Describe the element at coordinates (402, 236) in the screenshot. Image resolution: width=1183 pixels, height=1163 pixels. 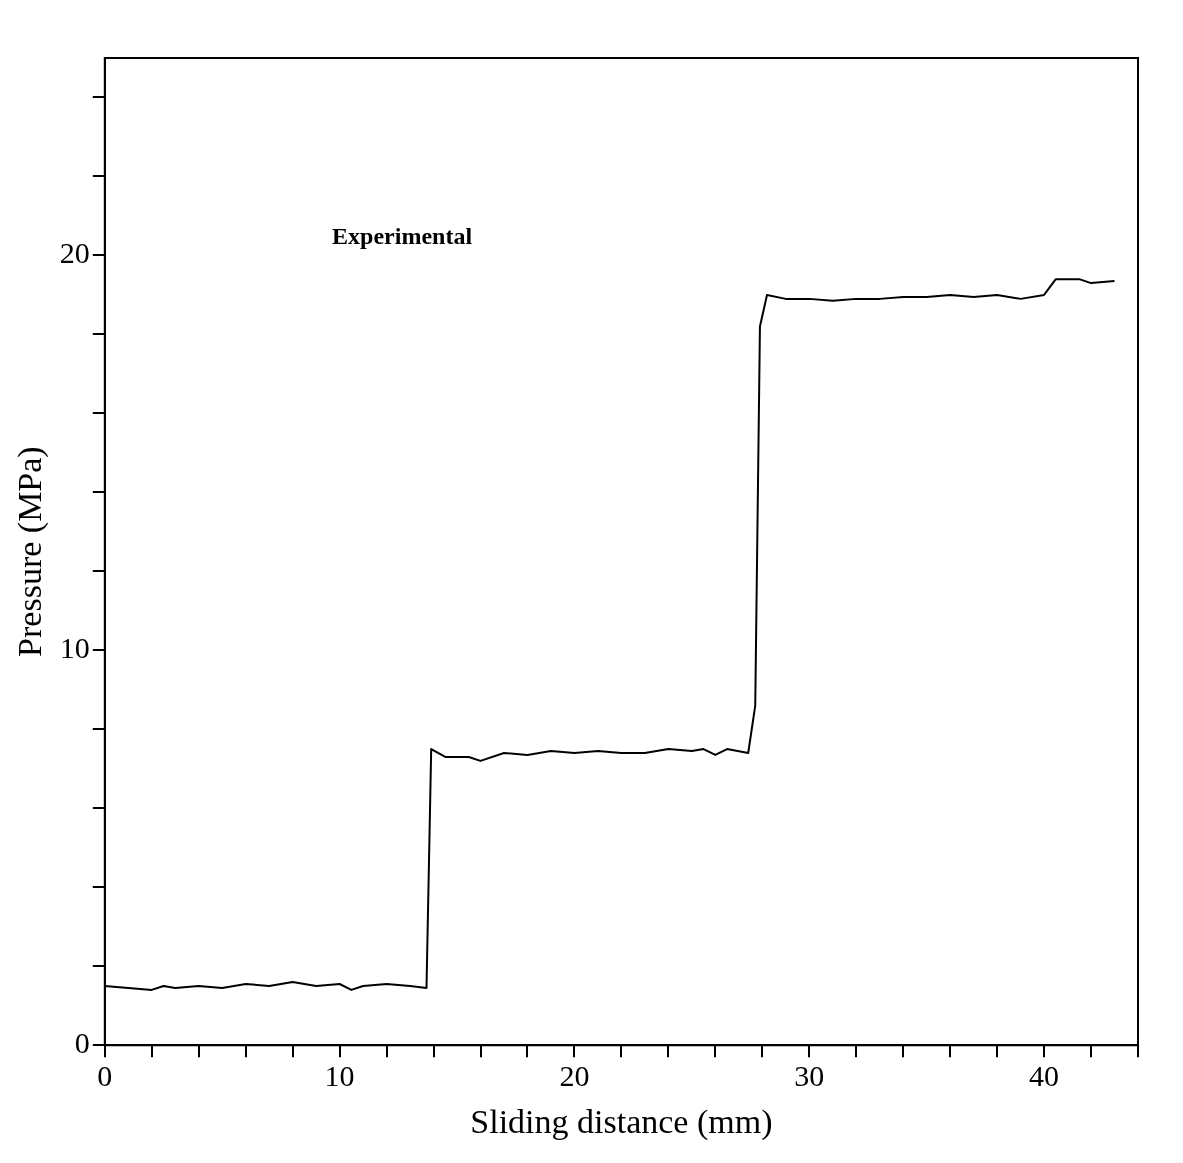
I see `annotation: Experimental` at that location.